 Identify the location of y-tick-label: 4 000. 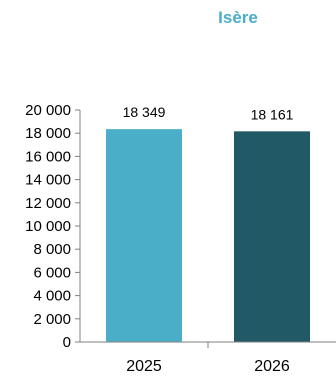
(52, 296).